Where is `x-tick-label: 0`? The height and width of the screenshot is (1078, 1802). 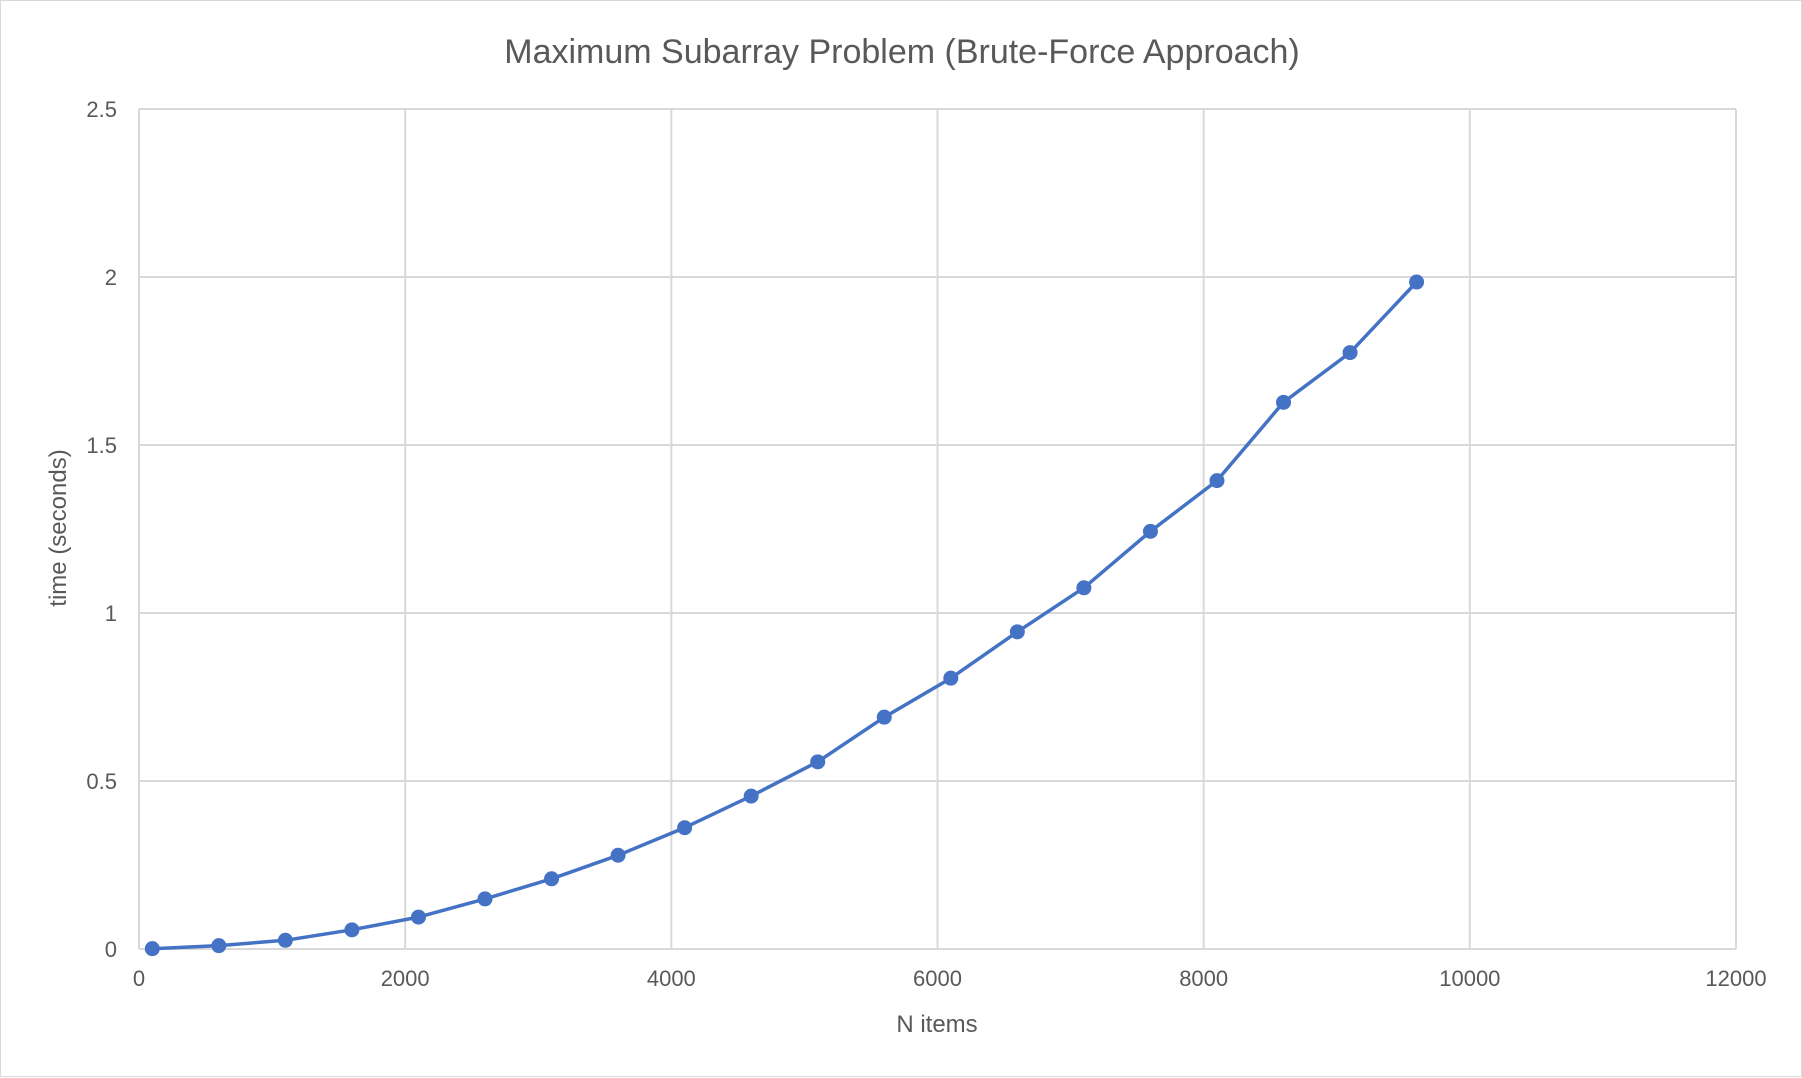 x-tick-label: 0 is located at coordinates (139, 978).